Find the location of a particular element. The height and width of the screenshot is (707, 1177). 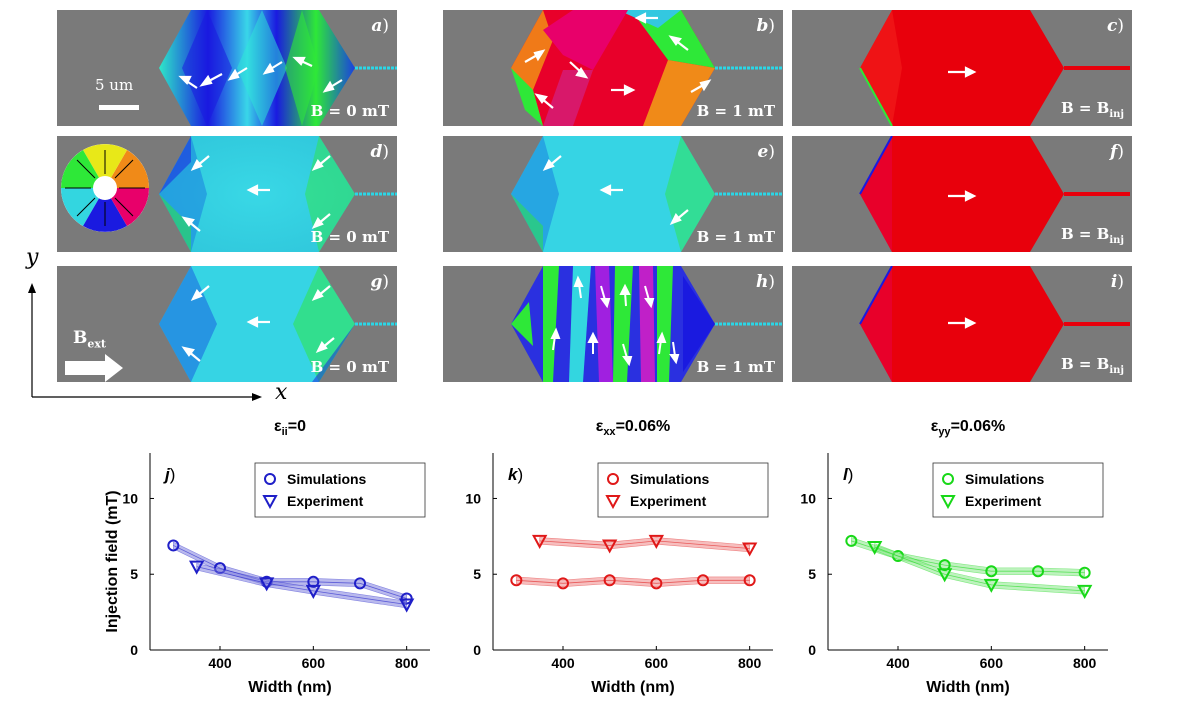

panel-label: k) is located at coordinates (515, 474).